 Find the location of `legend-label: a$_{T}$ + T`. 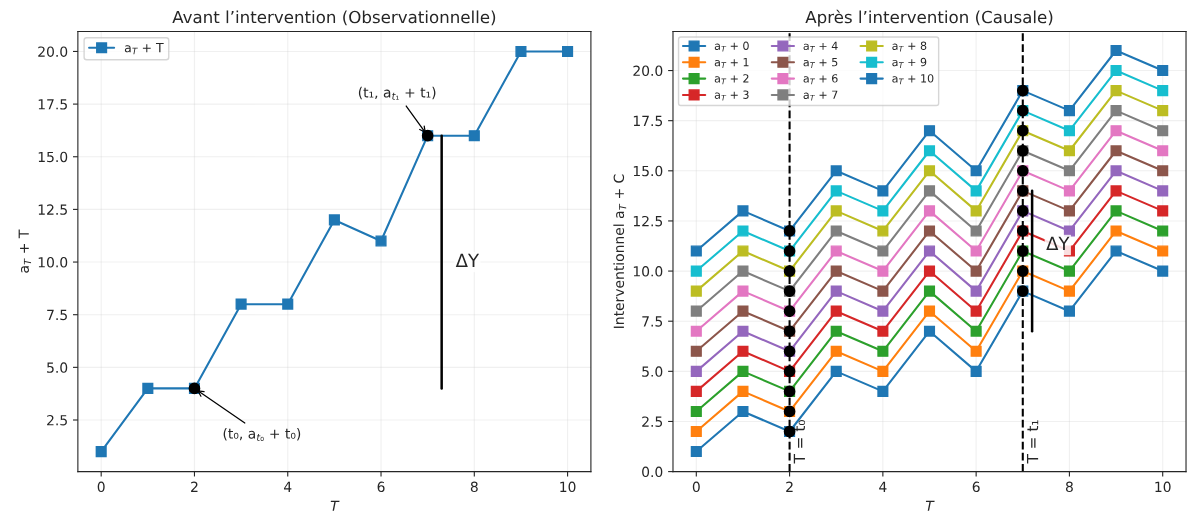

legend-label: a$_{T}$ + T is located at coordinates (144, 49).